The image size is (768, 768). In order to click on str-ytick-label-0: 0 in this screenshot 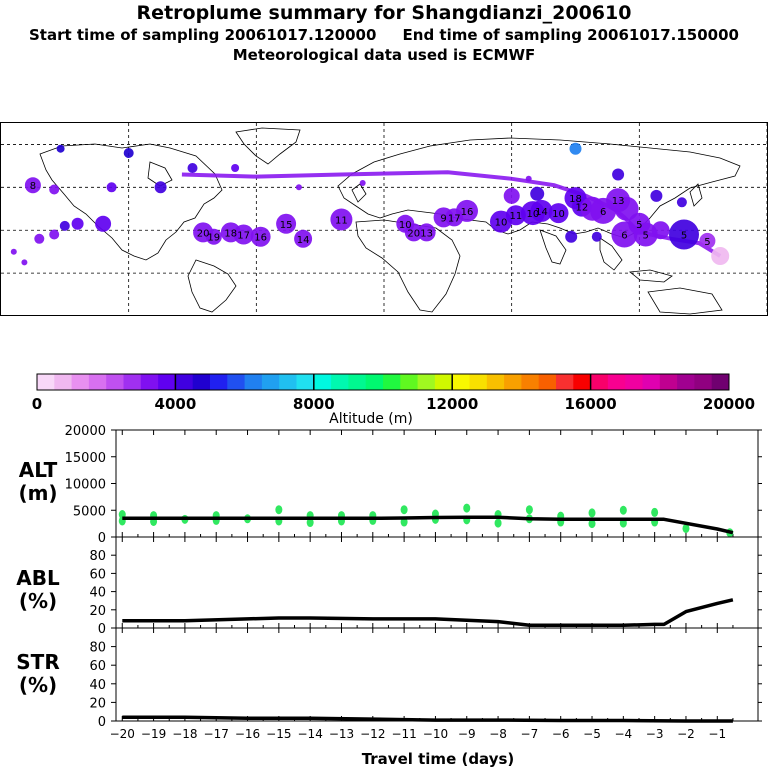, I will do `click(102, 722)`.